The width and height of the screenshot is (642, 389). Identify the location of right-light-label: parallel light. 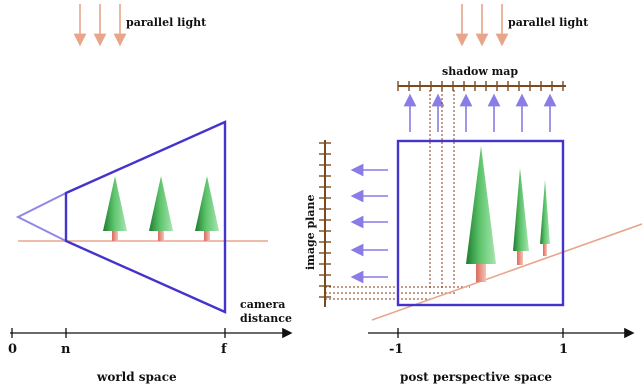
(548, 22).